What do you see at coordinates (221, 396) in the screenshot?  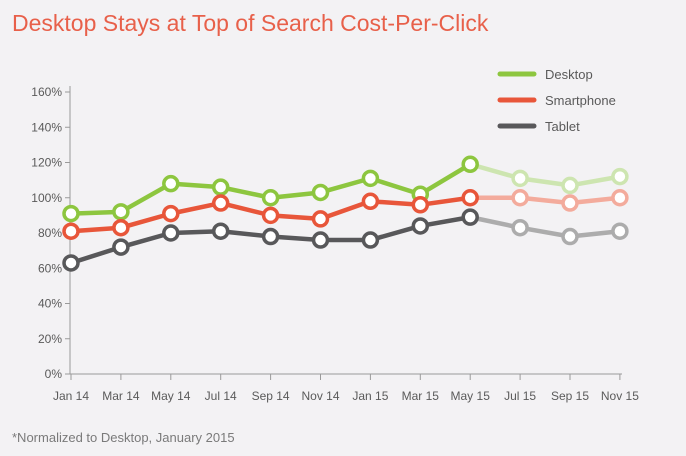 I see `x-tick-label: Jul 14` at bounding box center [221, 396].